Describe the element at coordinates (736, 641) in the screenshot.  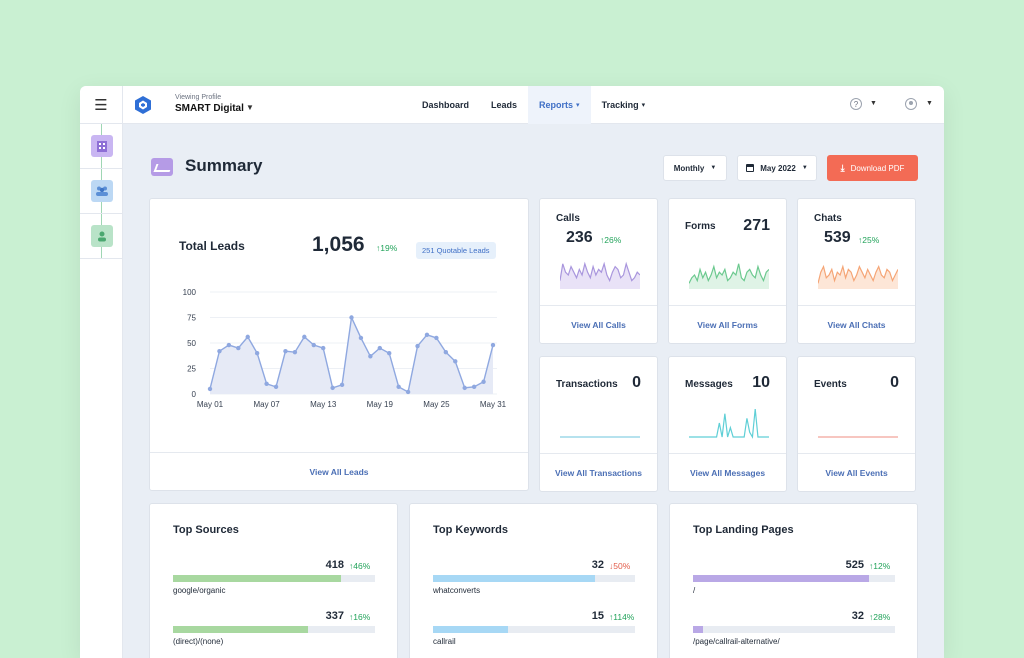
I see `list-item-label: /page/callrail-alternative/` at that location.